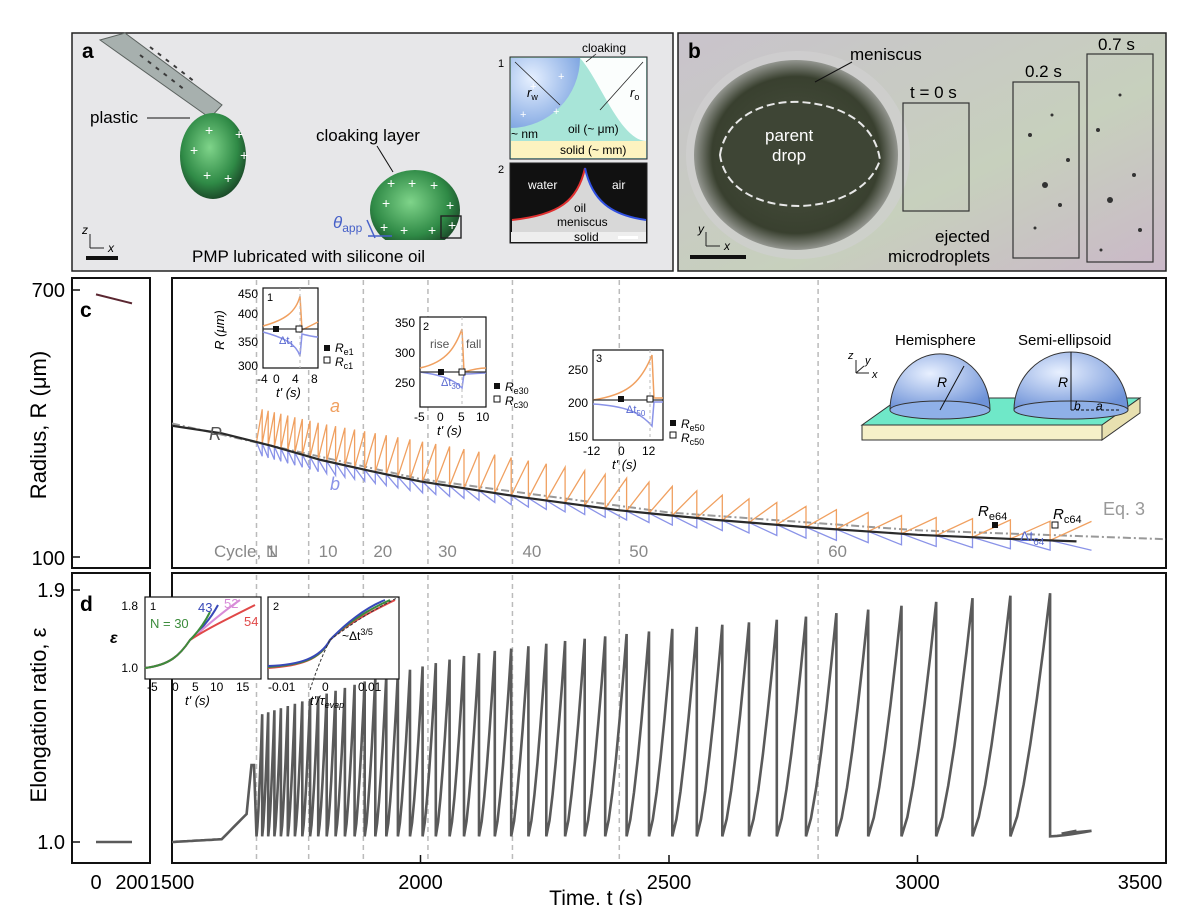 The width and height of the screenshot is (1200, 905). What do you see at coordinates (714, 237) in the screenshot?
I see `axes-yx-b: y x` at bounding box center [714, 237].